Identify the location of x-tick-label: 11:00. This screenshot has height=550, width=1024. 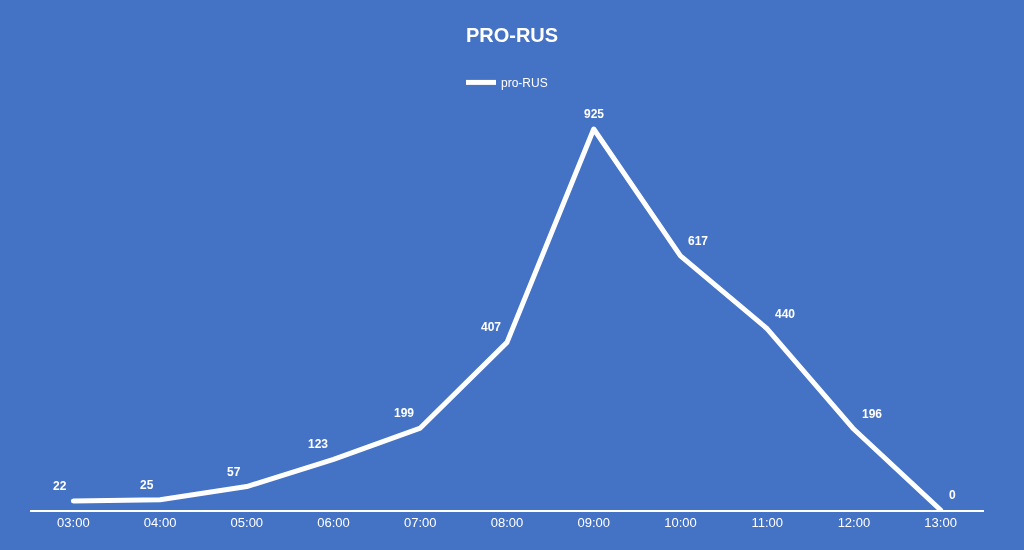
(767, 523).